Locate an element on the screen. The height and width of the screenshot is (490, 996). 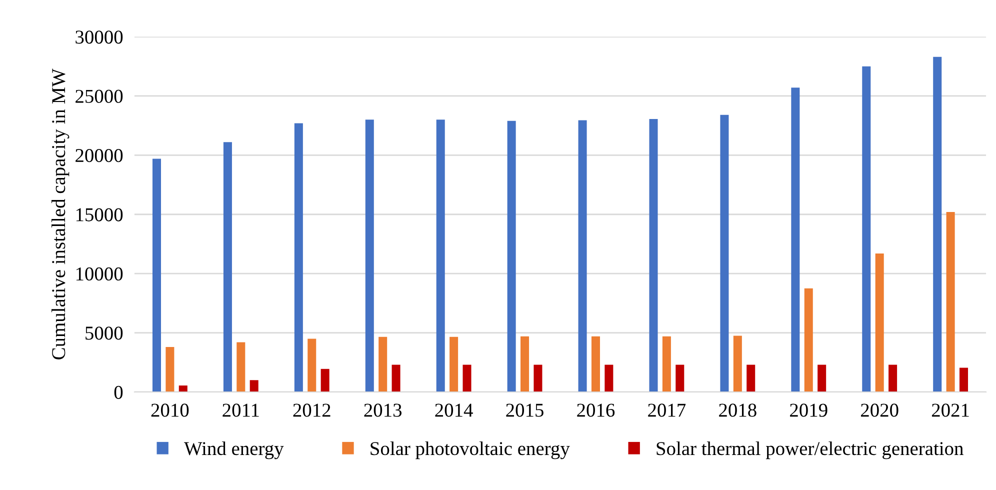
x-tick-label: 2011 is located at coordinates (240, 410).